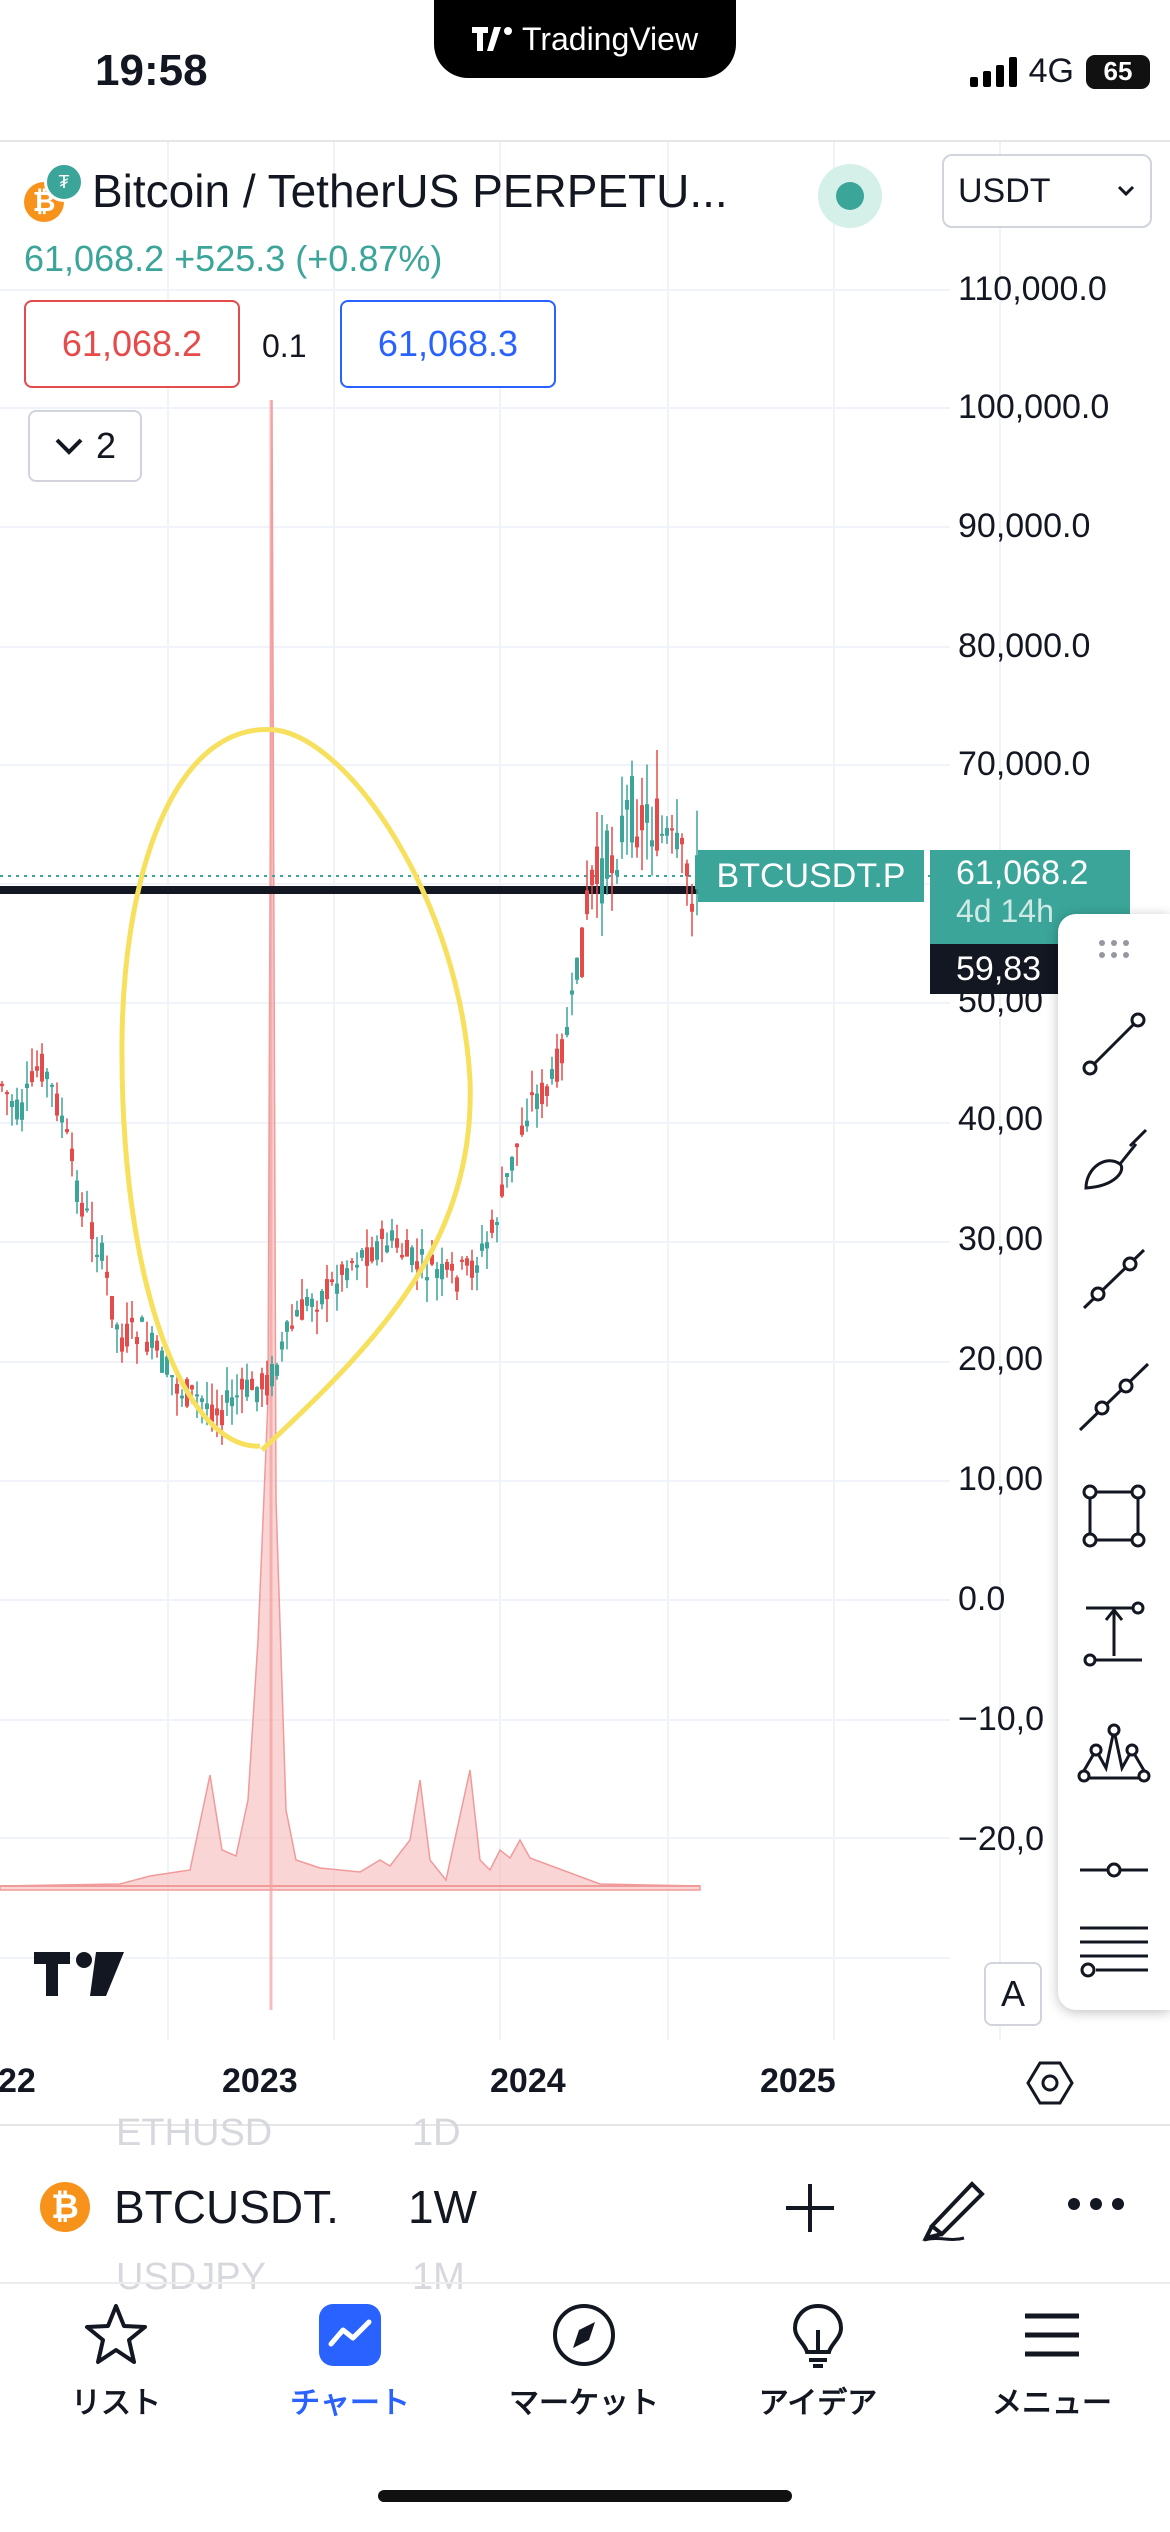 The height and width of the screenshot is (2532, 1170). Describe the element at coordinates (1001, 1719) in the screenshot. I see `price-tick: −10,0` at that location.